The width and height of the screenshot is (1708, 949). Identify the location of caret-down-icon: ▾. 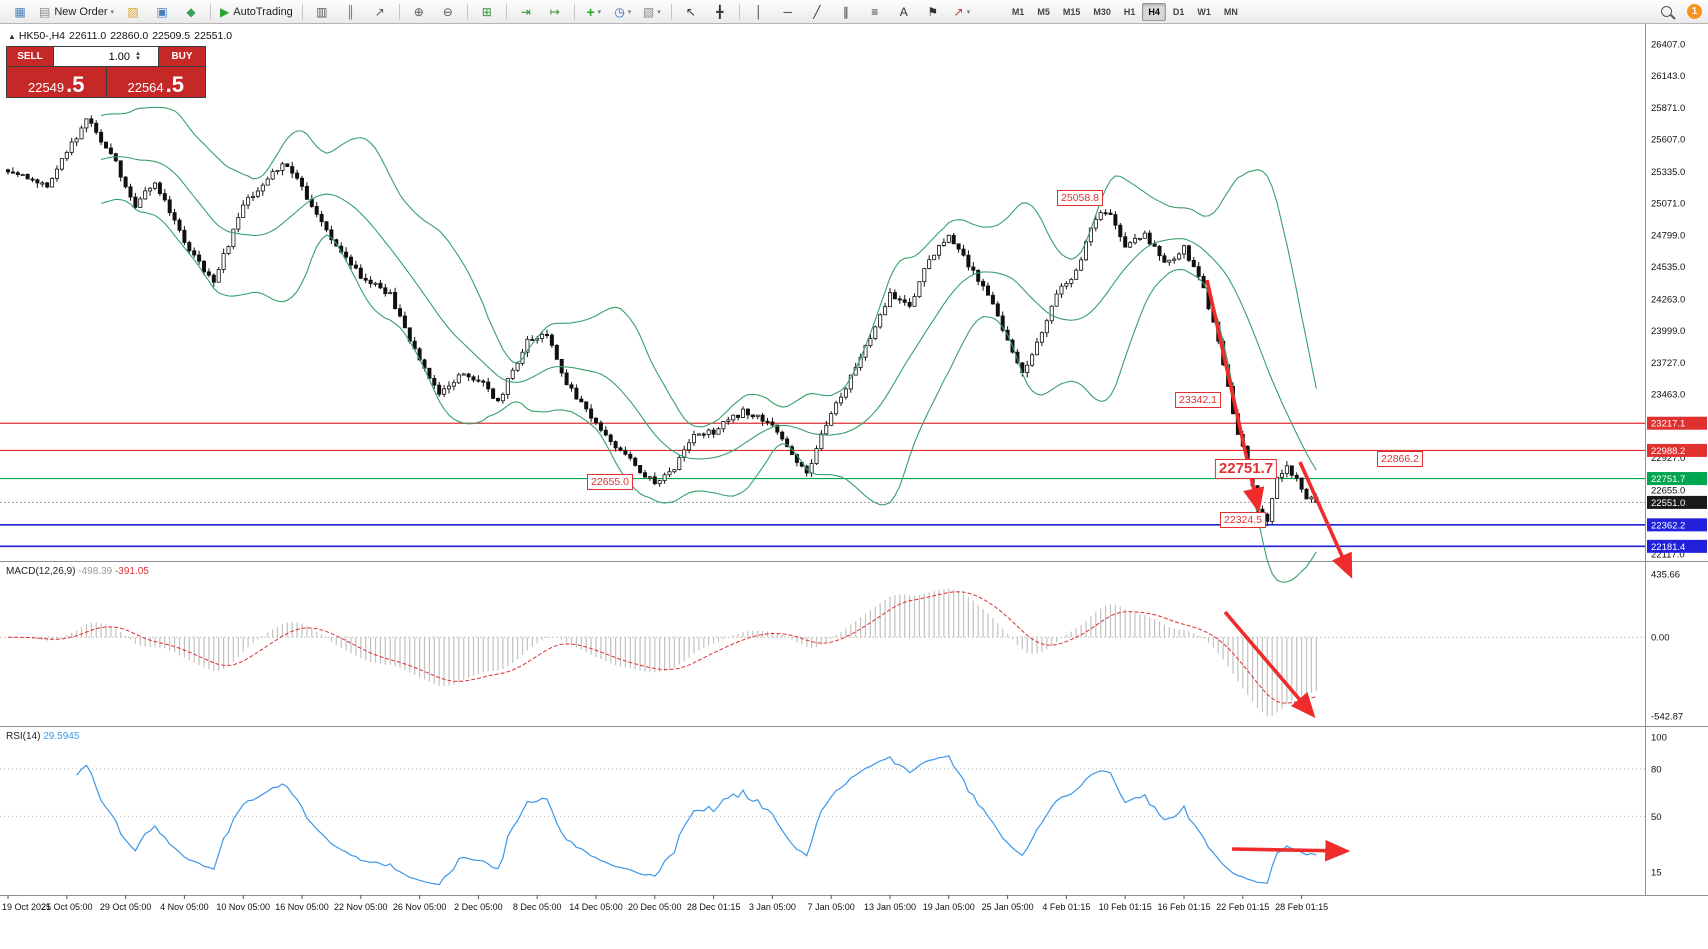
(599, 12).